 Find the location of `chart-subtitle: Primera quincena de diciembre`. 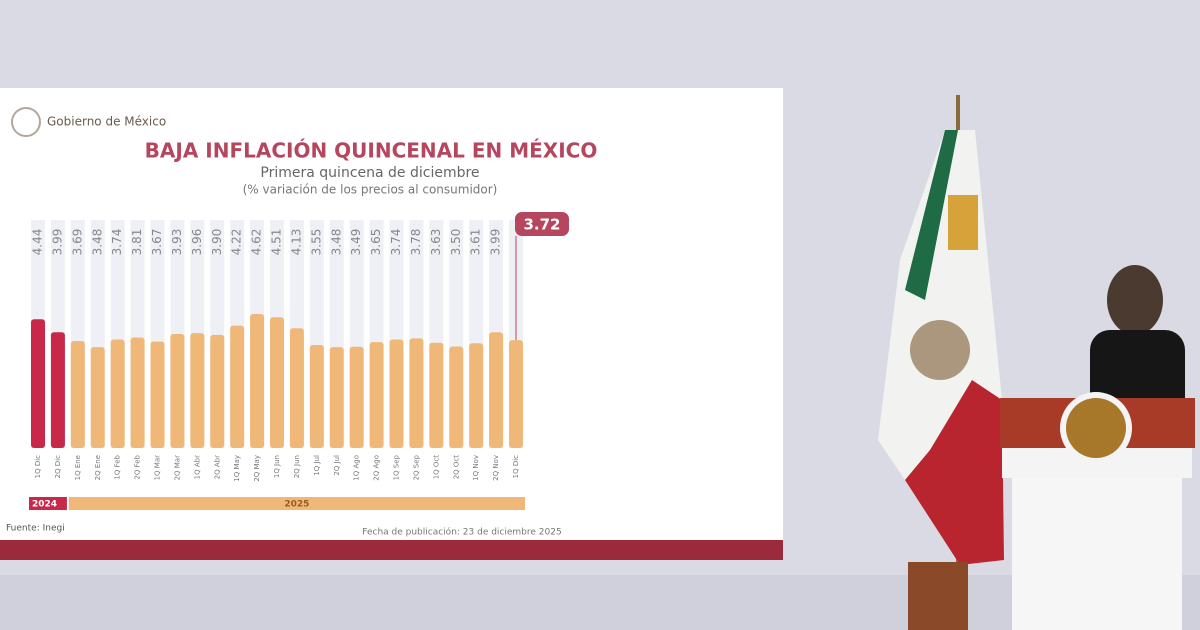

chart-subtitle: Primera quincena de diciembre is located at coordinates (369, 173).